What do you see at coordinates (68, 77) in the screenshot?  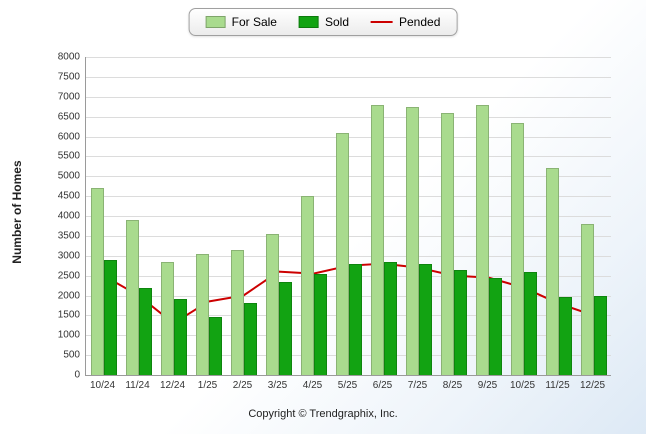 I see `y-tick-label: 7500` at bounding box center [68, 77].